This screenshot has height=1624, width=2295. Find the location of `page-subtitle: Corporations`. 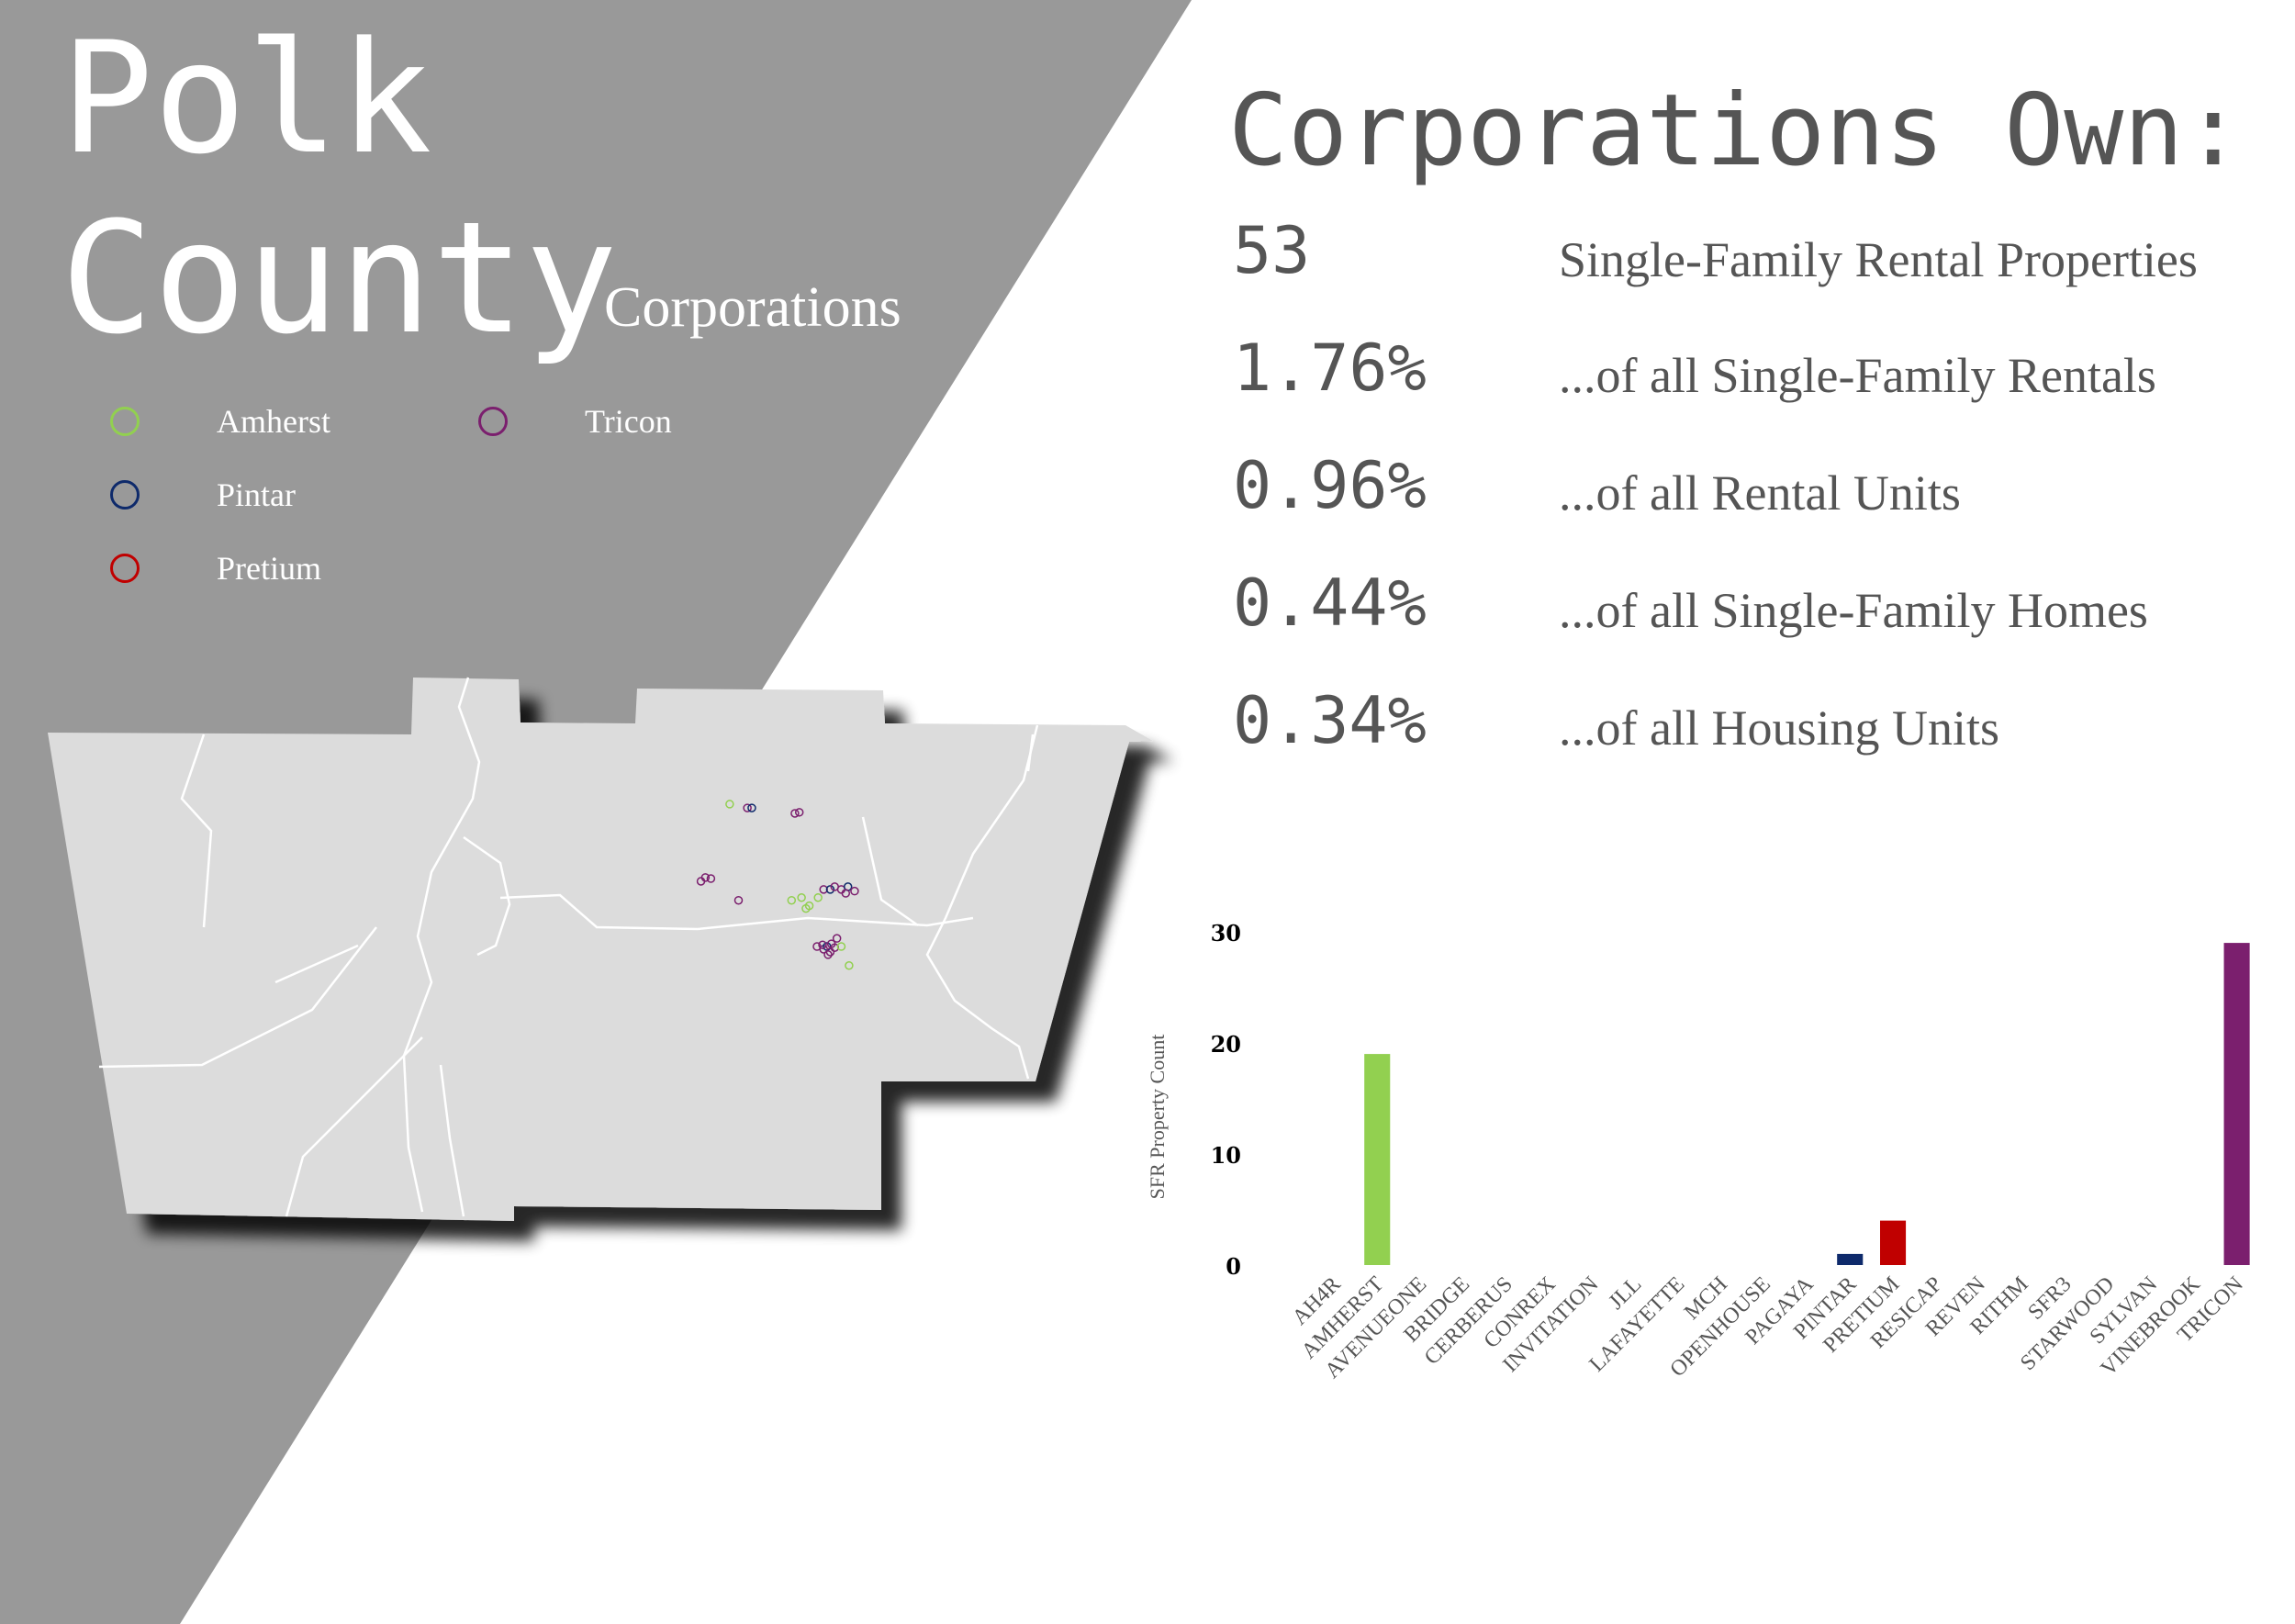

page-subtitle: Corporations is located at coordinates (752, 307).